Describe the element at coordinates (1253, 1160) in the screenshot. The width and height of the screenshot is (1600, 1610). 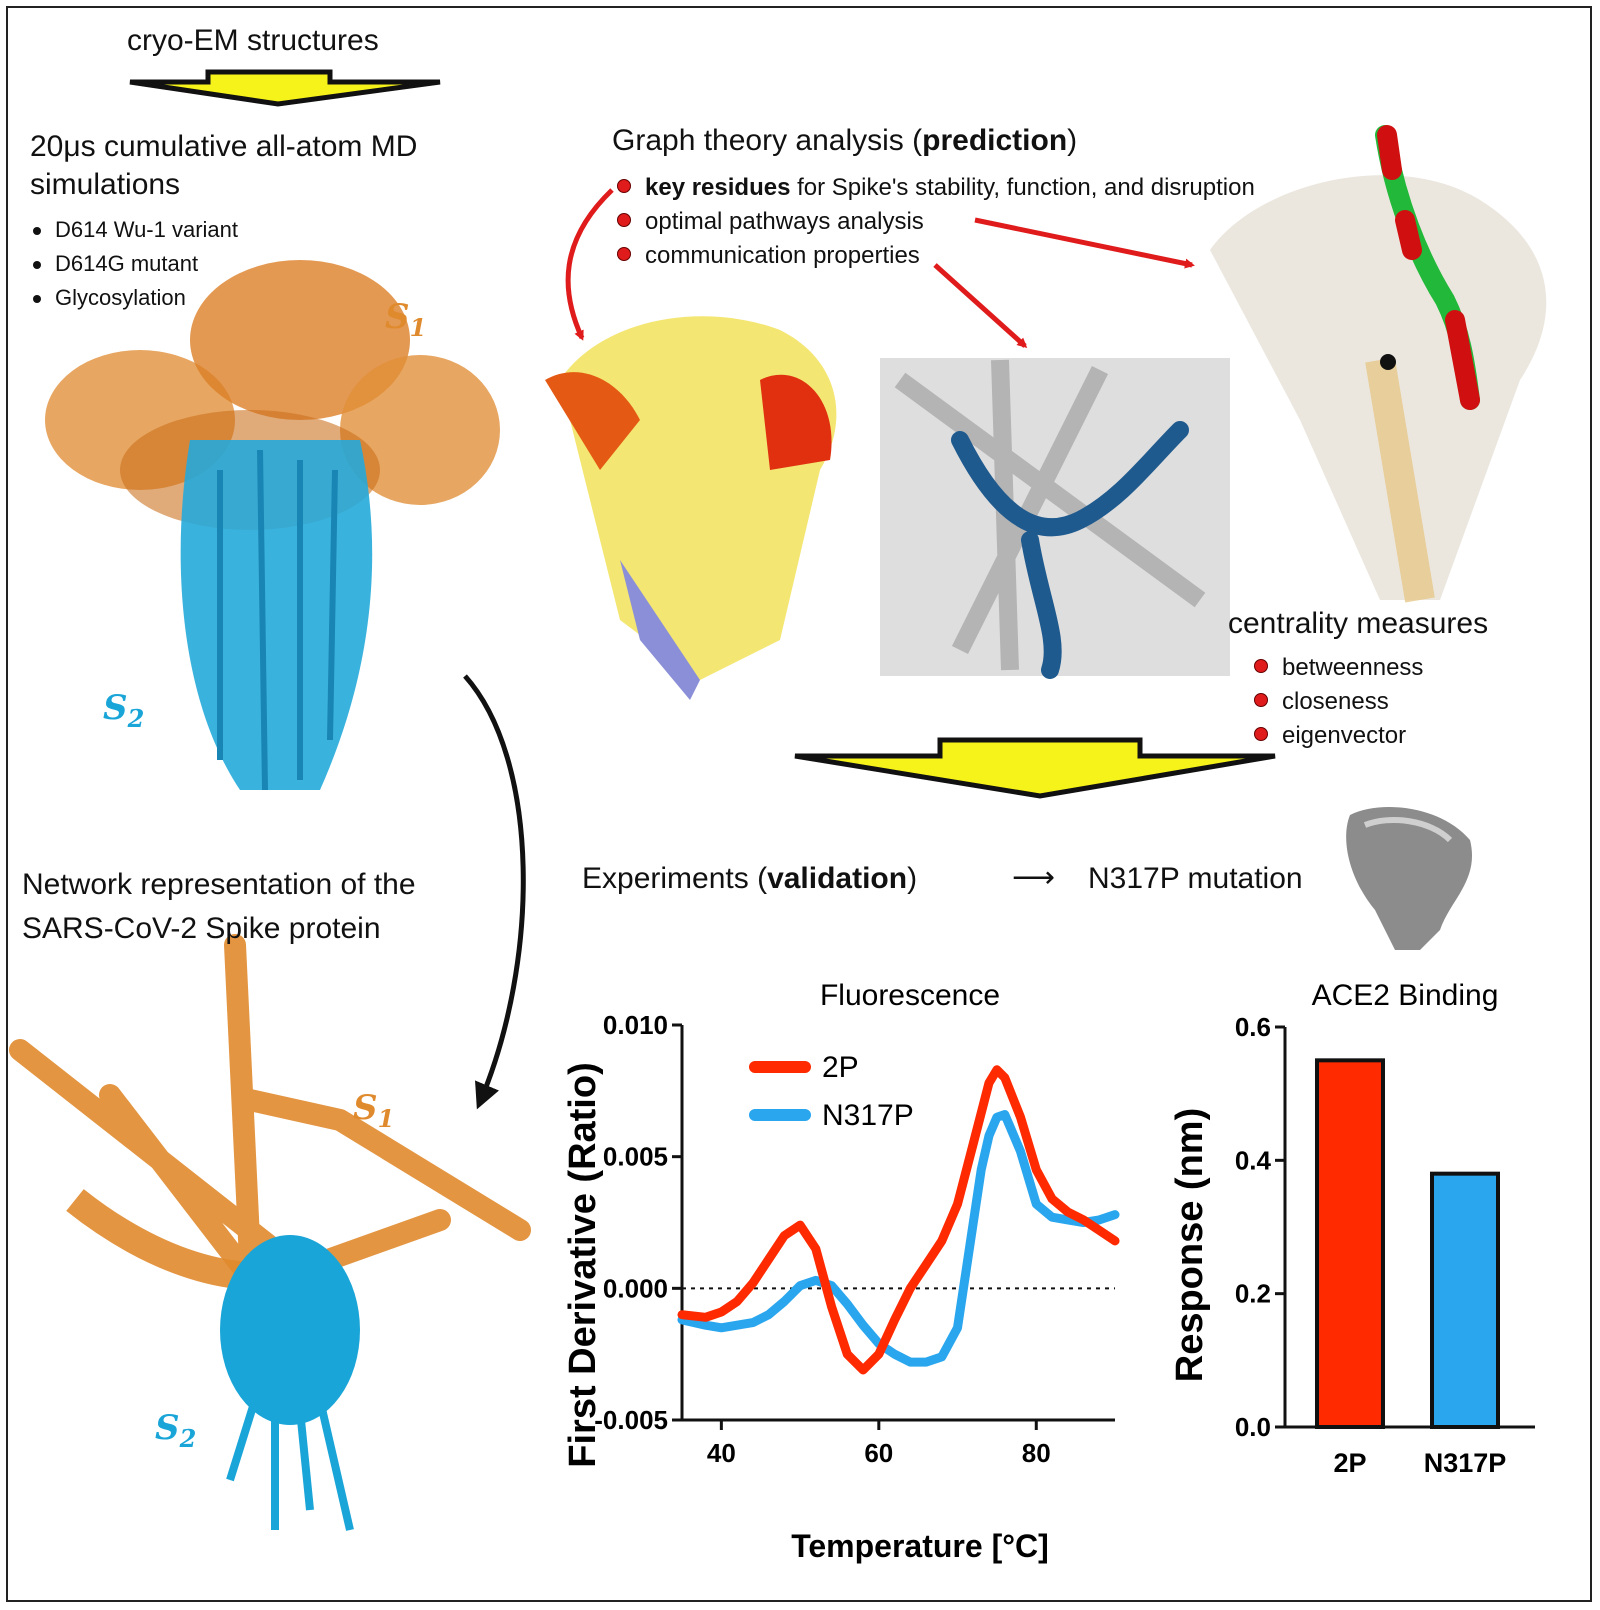
I see `y-tick-label: 0.4` at that location.